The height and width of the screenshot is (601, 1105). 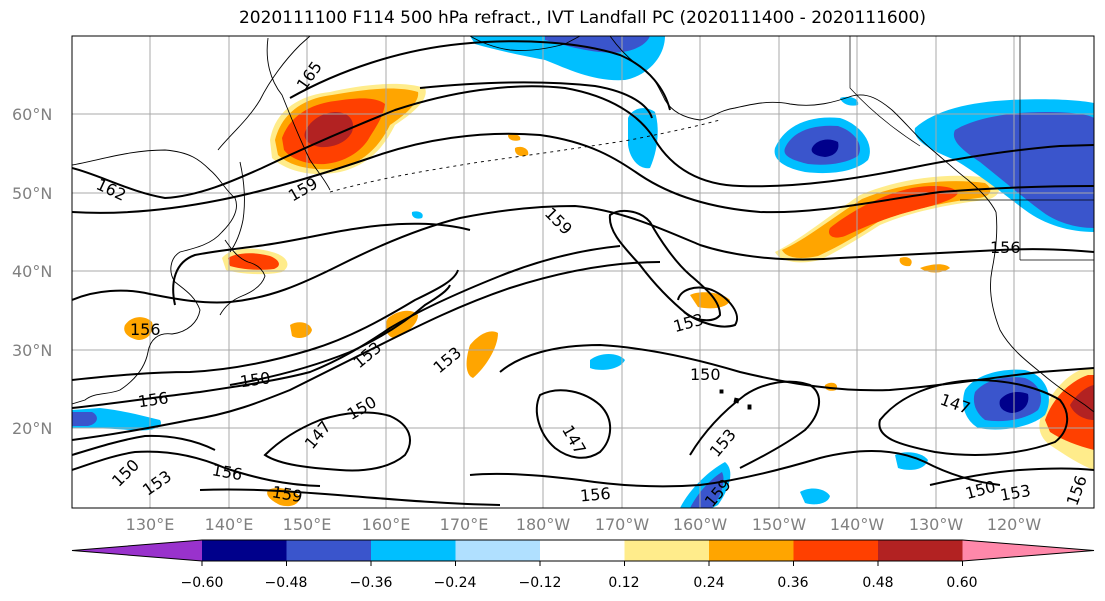 I want to click on contour-147-ne, so click(x=973, y=417).